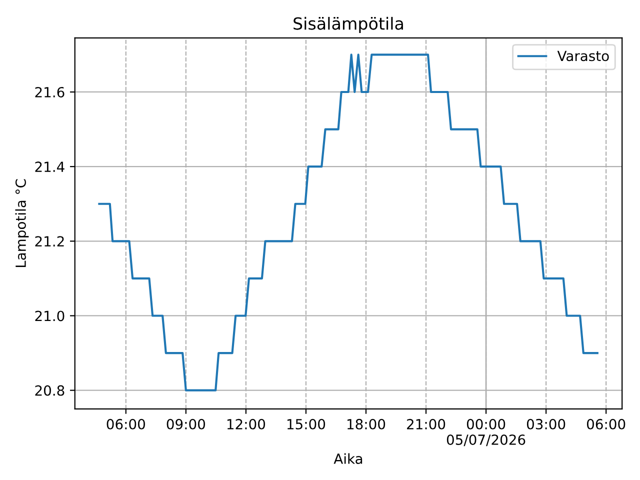 The height and width of the screenshot is (480, 640). Describe the element at coordinates (583, 56) in the screenshot. I see `legend-label: Varasto` at that location.